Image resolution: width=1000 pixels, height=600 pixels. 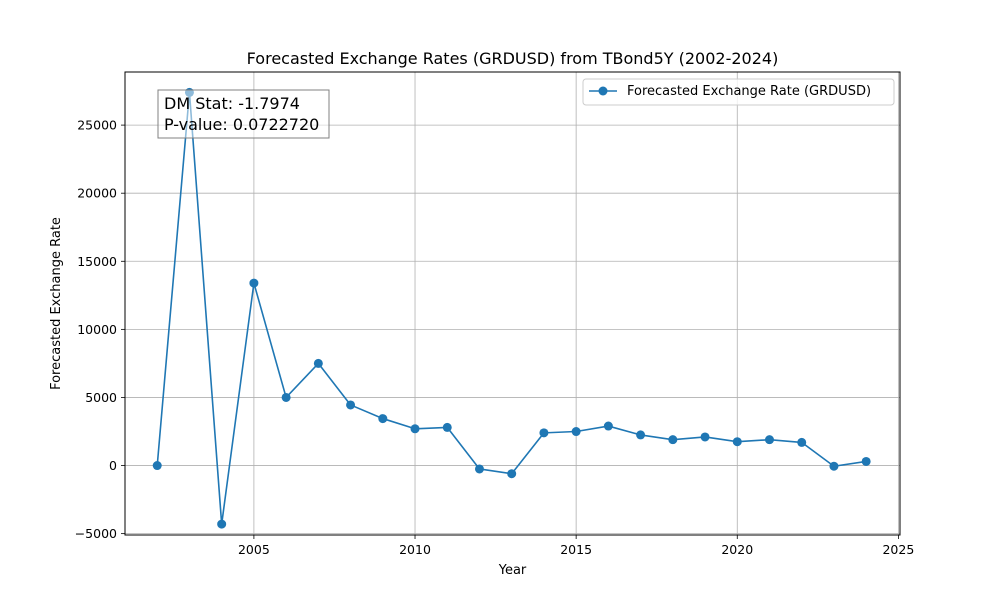 I want to click on x-tick-label: 2015, so click(x=576, y=549).